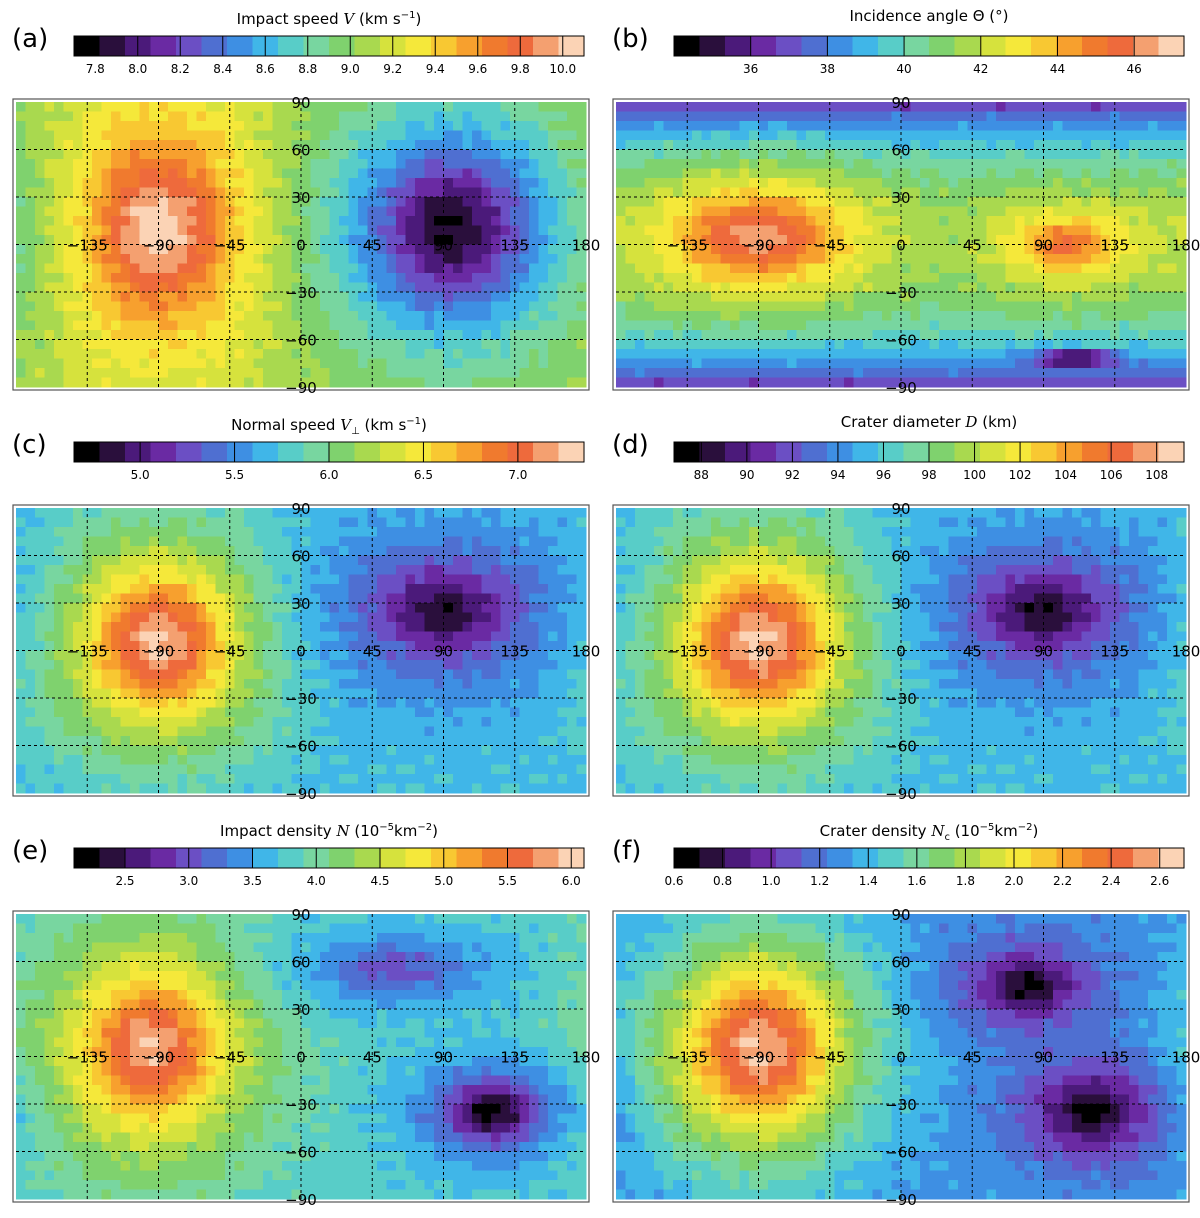 Image resolution: width=1200 pixels, height=1218 pixels. What do you see at coordinates (189, 46) in the screenshot?
I see `colorbar-swatch` at bounding box center [189, 46].